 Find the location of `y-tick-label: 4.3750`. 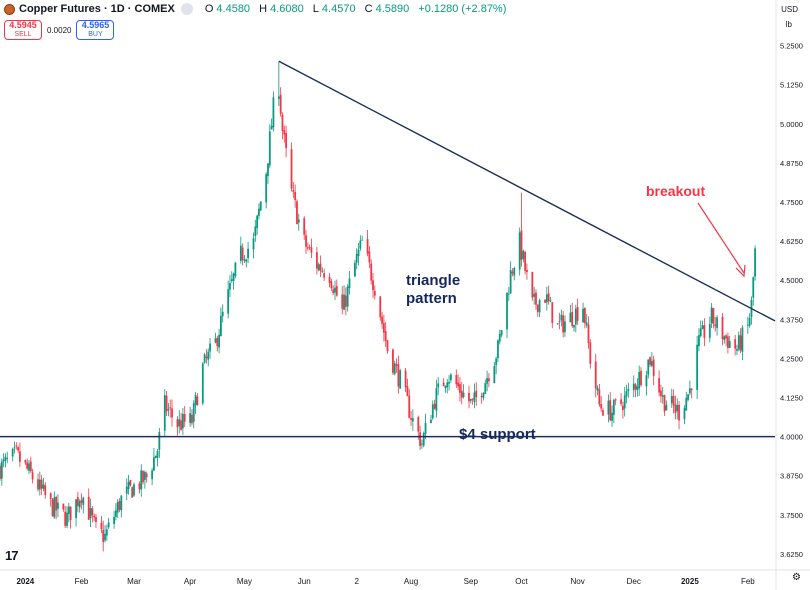

y-tick-label: 4.3750 is located at coordinates (791, 319).